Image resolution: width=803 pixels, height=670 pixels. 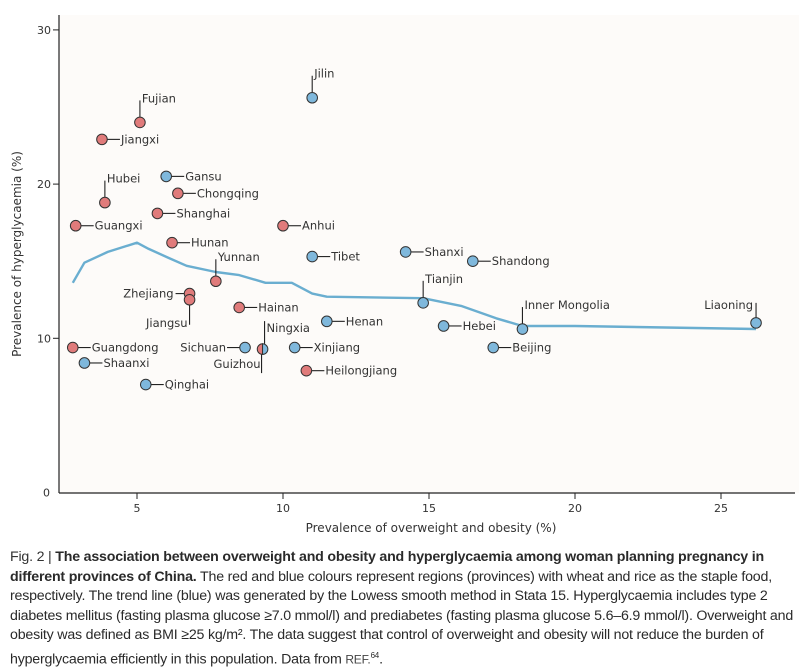 I want to click on caption-end: ., so click(x=381, y=659).